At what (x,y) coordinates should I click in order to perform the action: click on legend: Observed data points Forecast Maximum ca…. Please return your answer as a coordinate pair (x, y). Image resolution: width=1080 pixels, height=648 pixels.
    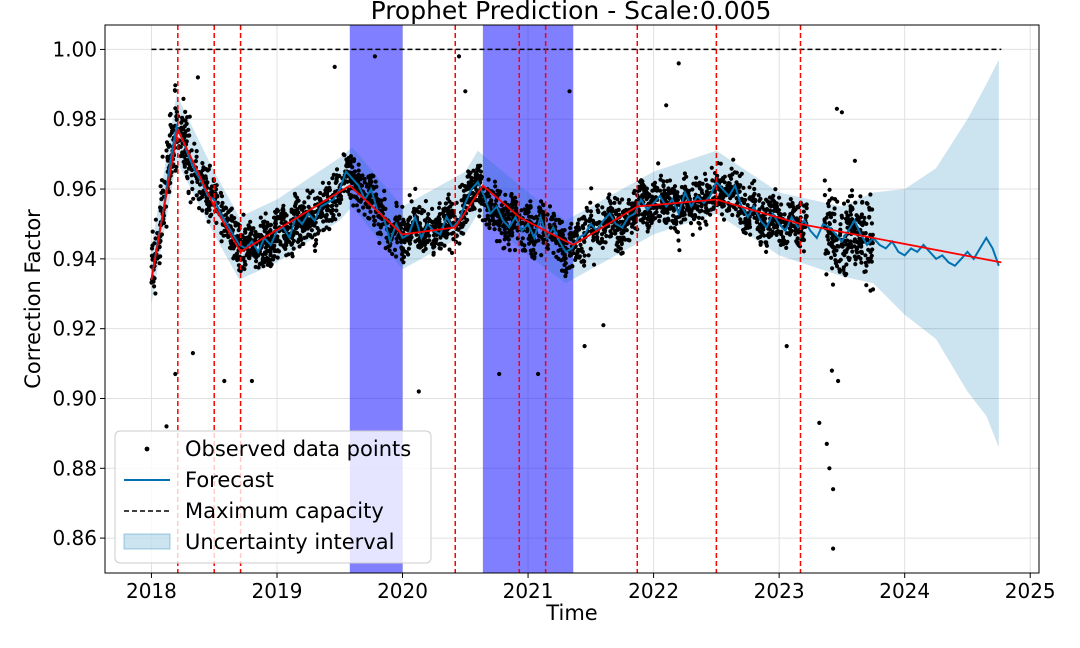
    Looking at the image, I should click on (273, 497).